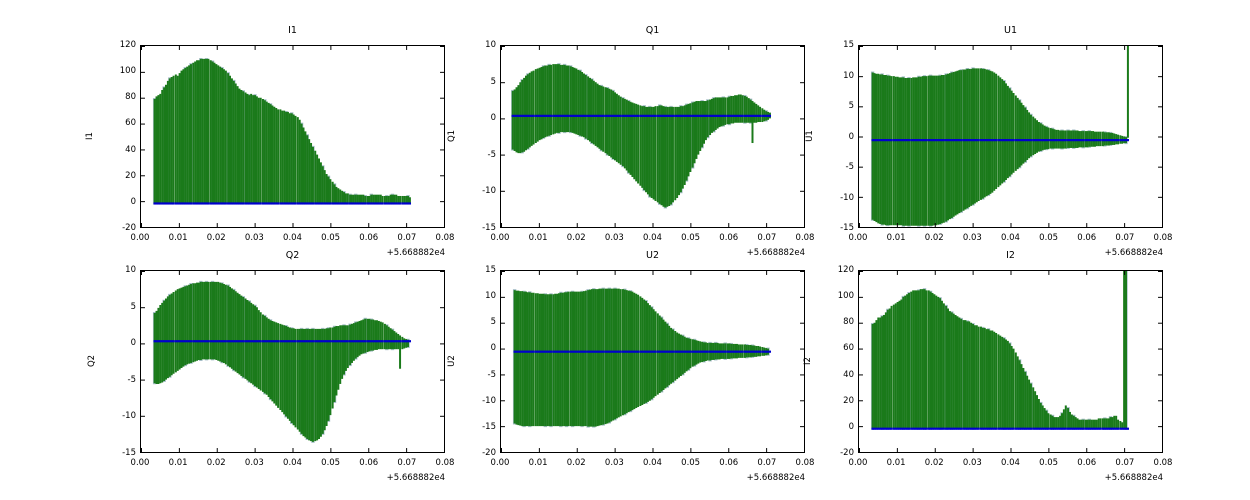 This screenshot has width=1250, height=500. What do you see at coordinates (89, 135) in the screenshot?
I see `y-axis-label-i1: I1` at bounding box center [89, 135].